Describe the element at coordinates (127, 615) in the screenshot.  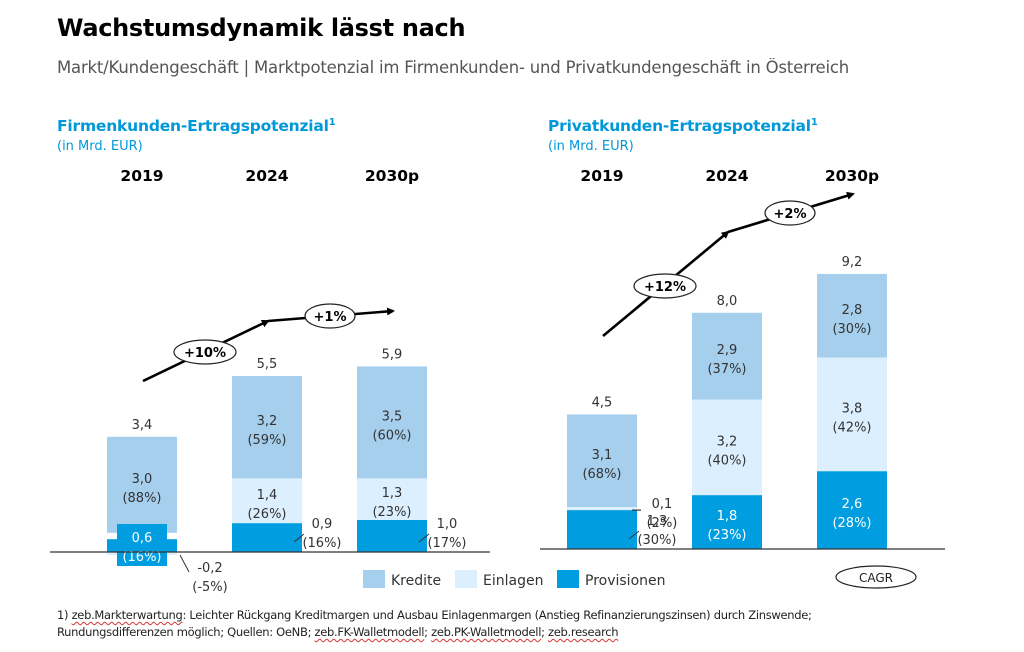
I see `footnote-source: zeb.Markterwartung` at that location.